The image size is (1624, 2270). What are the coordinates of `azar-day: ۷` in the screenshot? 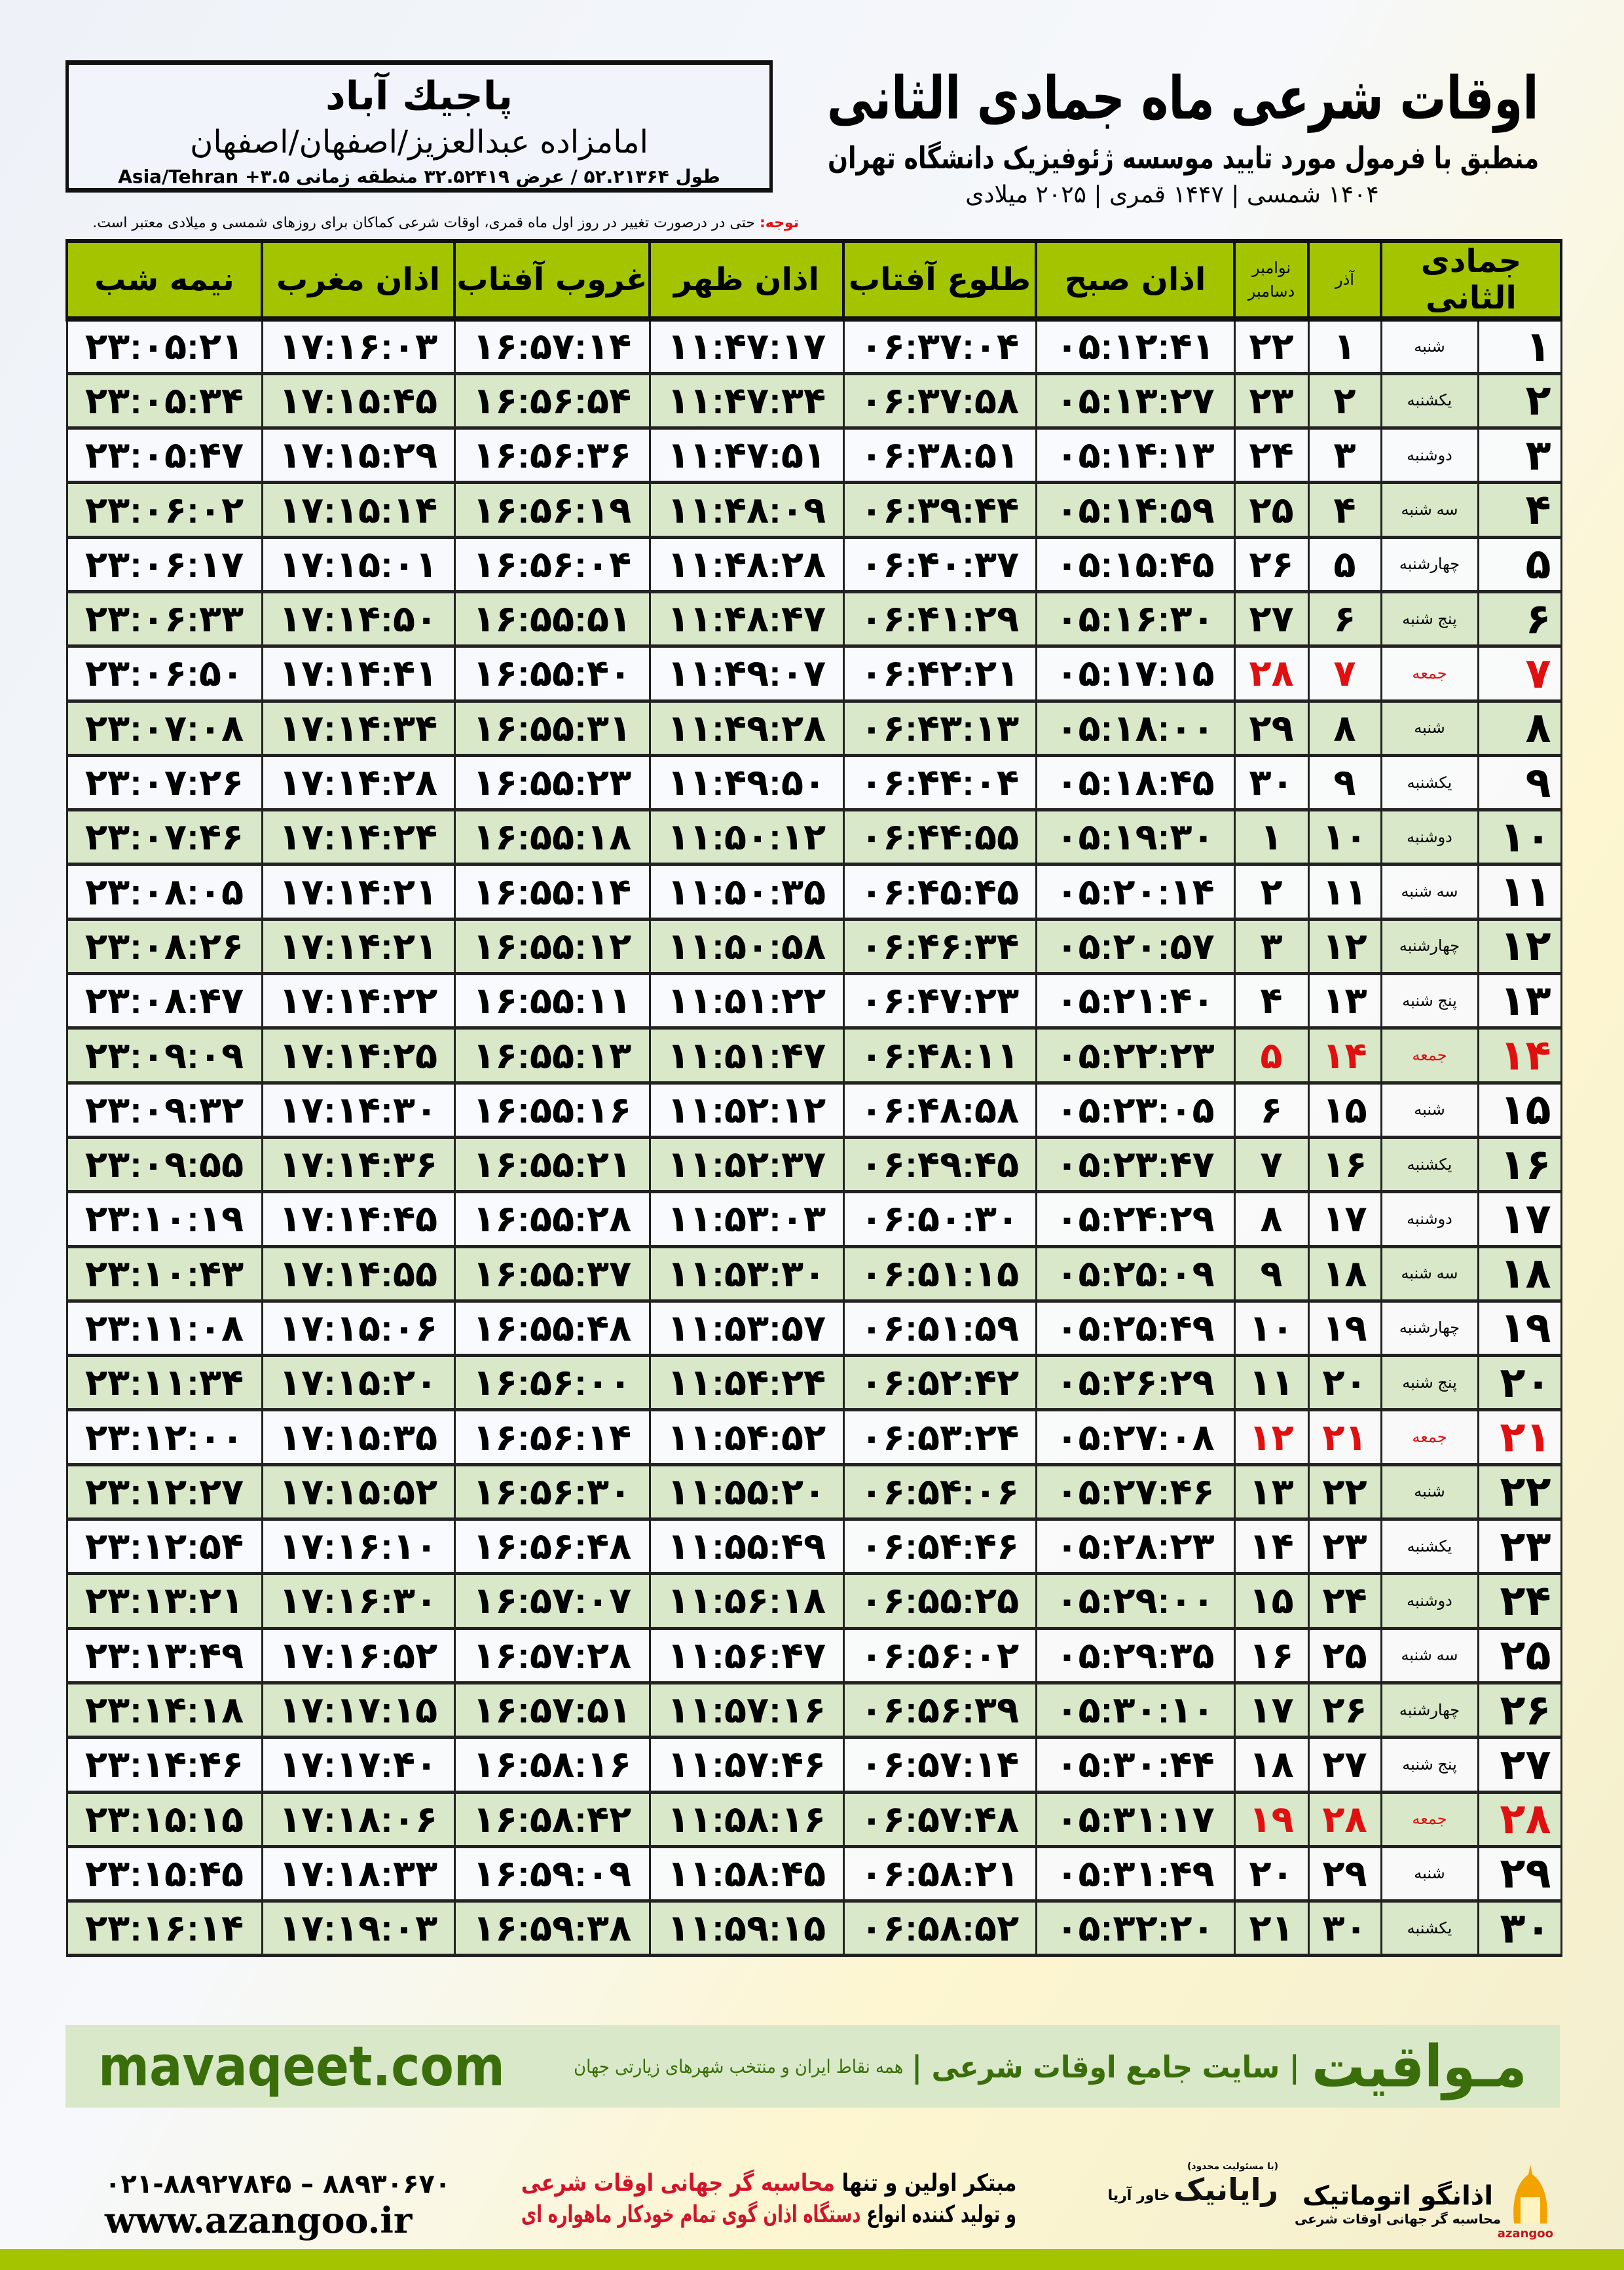 It's located at (1344, 673).